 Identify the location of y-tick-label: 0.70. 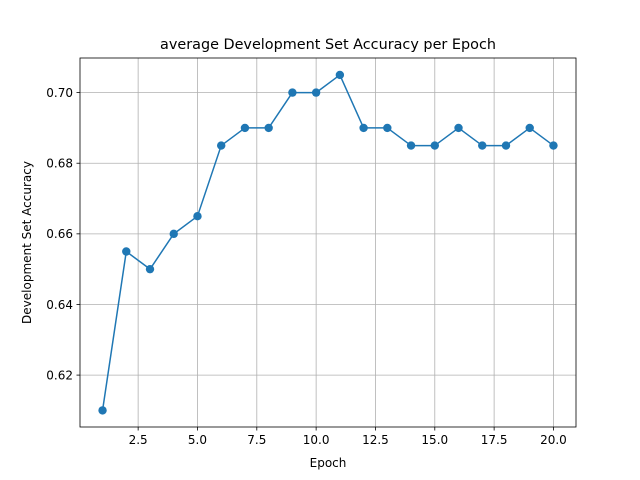
(59, 93).